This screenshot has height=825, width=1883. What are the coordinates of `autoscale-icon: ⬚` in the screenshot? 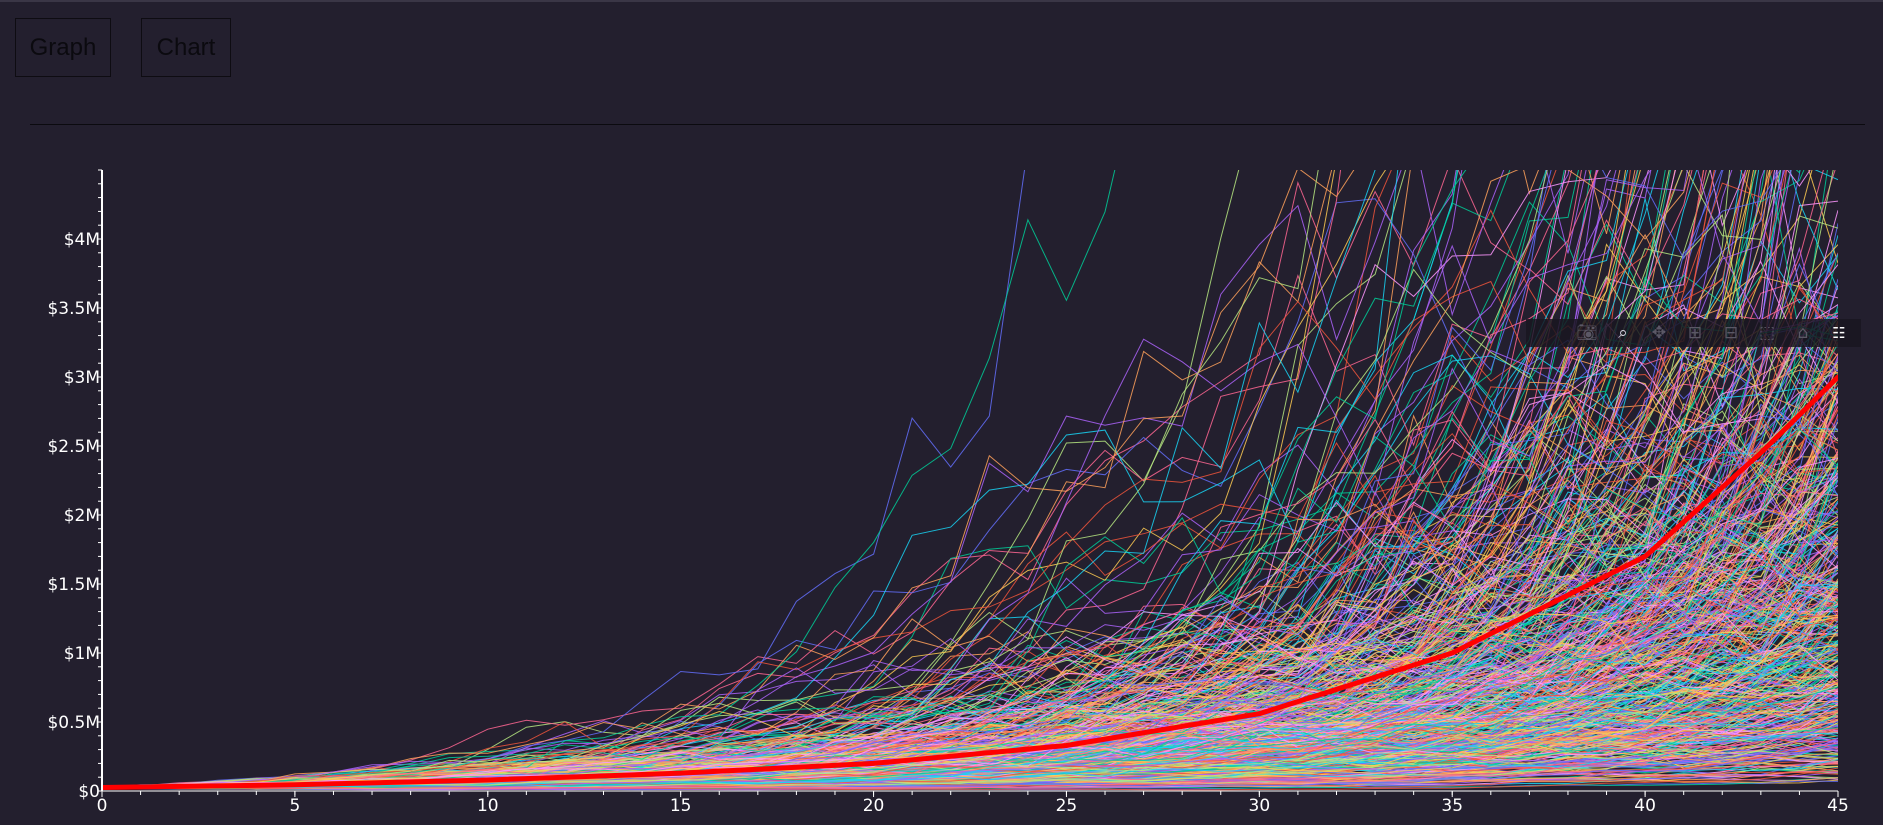 It's located at (1767, 333).